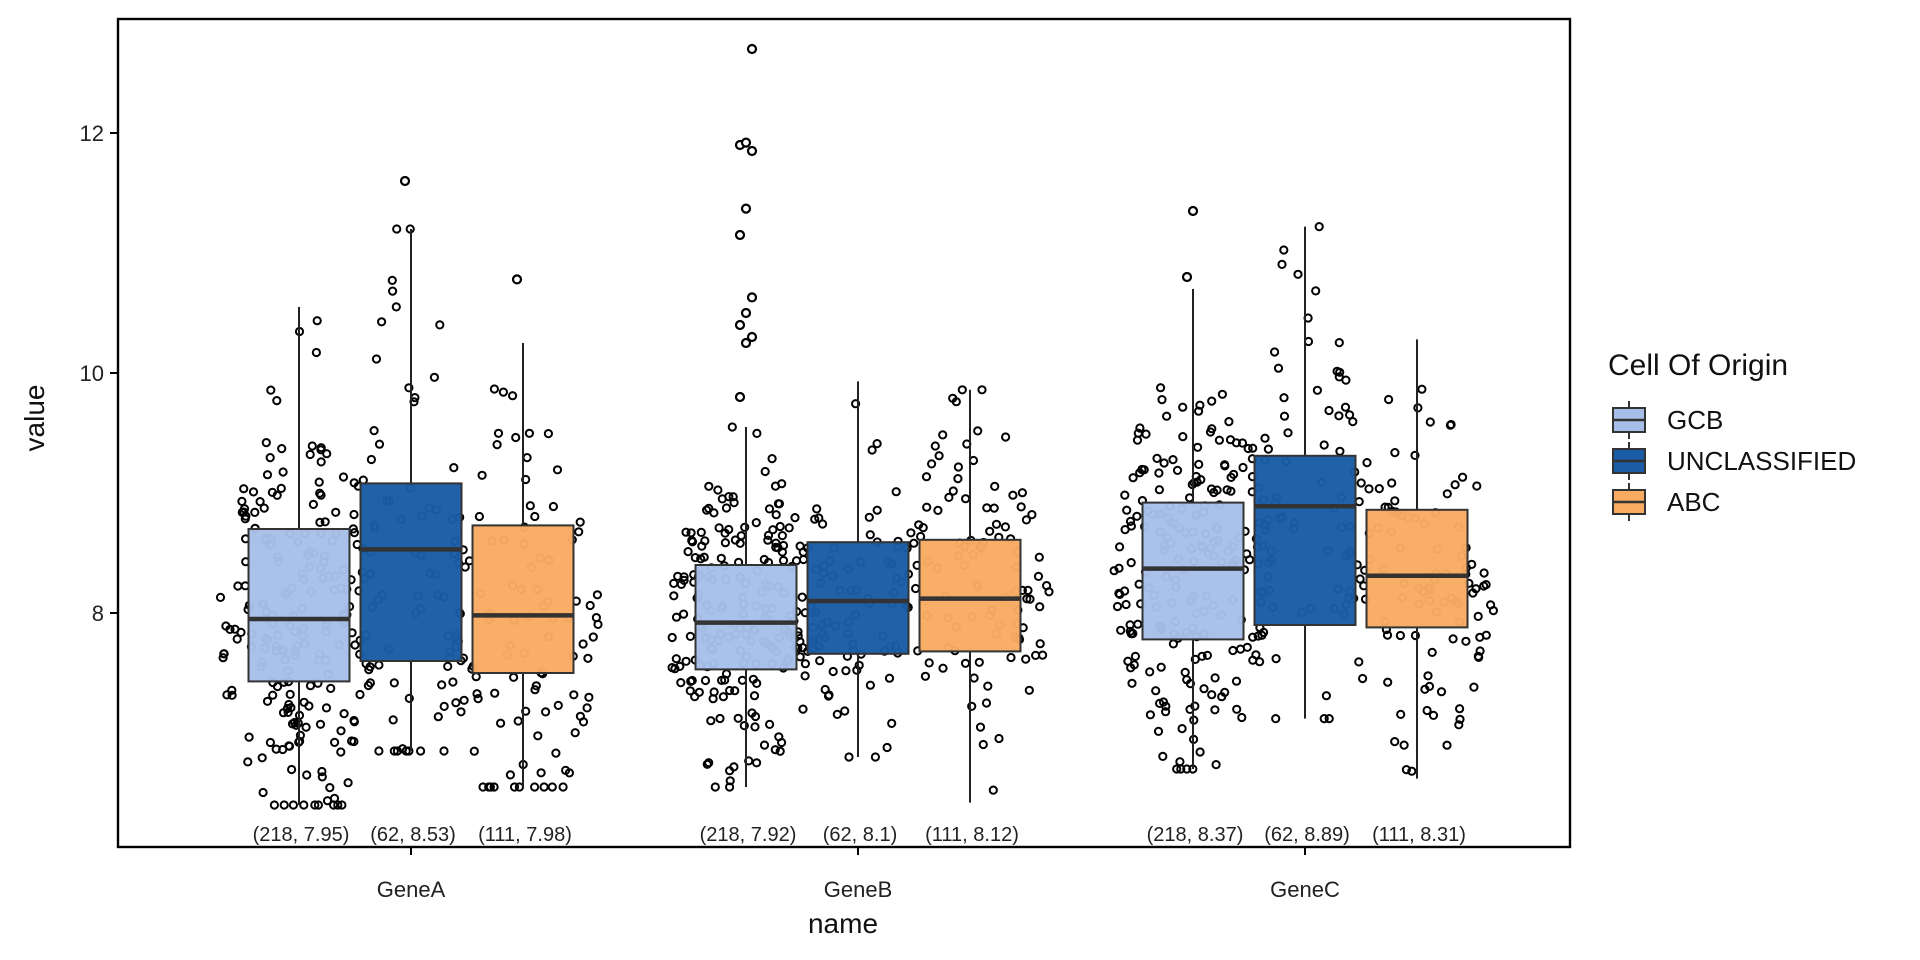  Describe the element at coordinates (843, 923) in the screenshot. I see `x-axis-title: name` at that location.